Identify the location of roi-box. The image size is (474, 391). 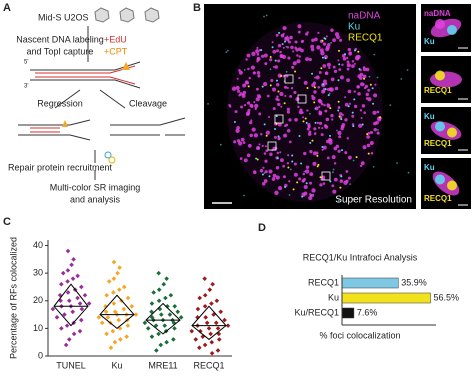
(302, 99).